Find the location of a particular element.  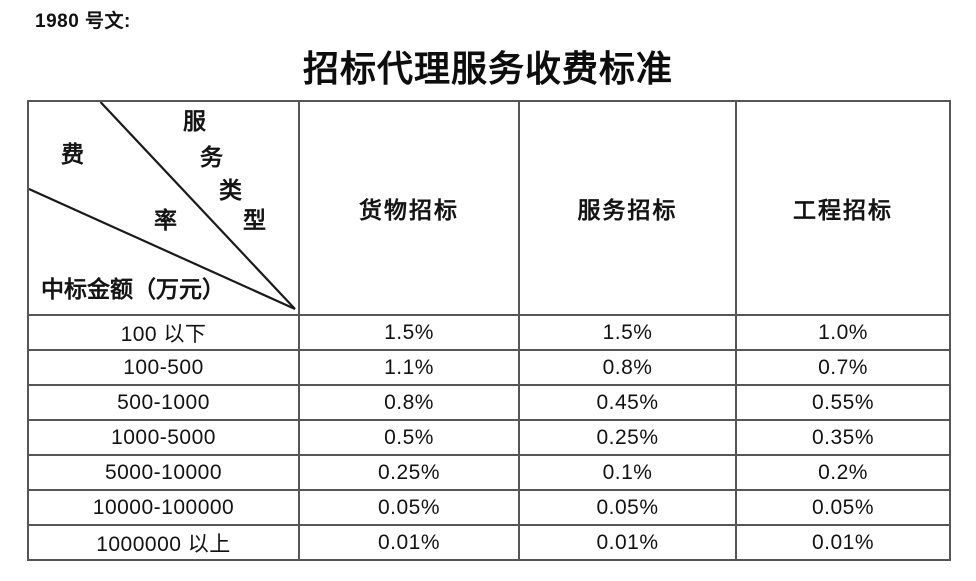

rate-cell: 1.1% is located at coordinates (409, 367).